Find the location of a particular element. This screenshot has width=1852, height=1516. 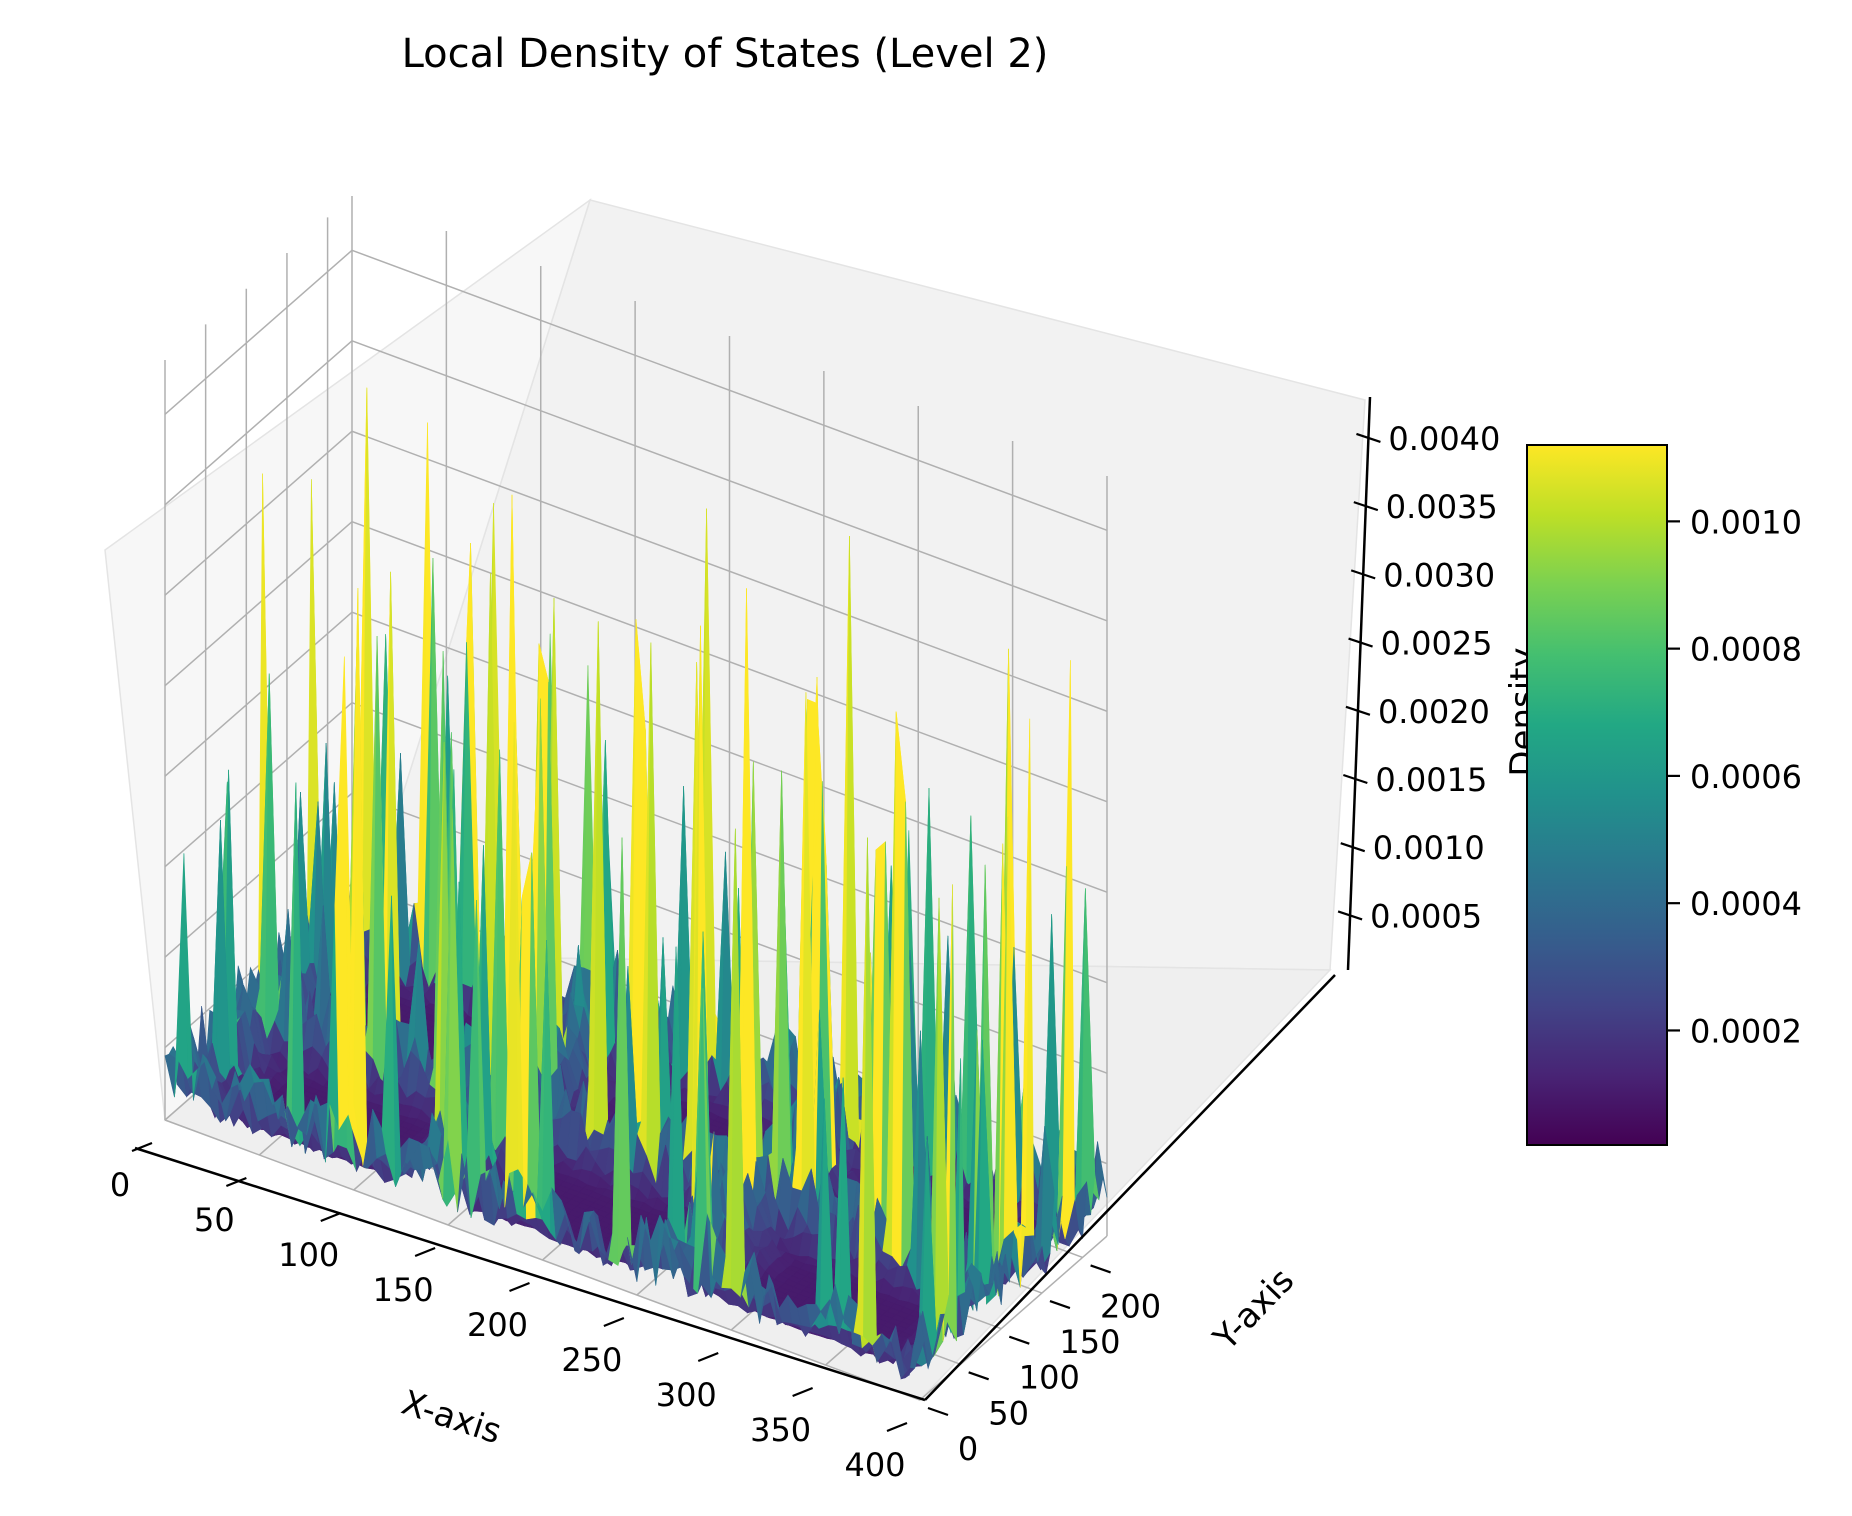

z-tick-label: 0.0020 is located at coordinates (1434, 712).